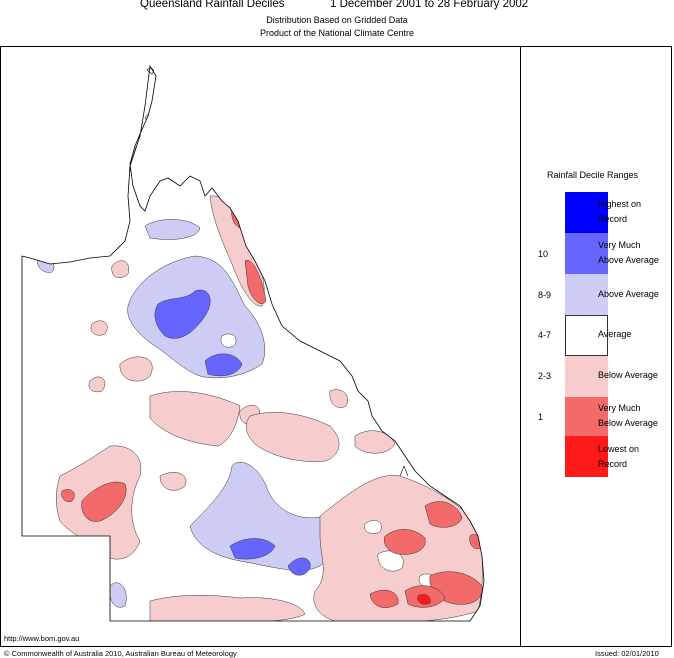 This screenshot has width=674, height=658. I want to click on footer-issued-date: Issued: 02/01/2010, so click(627, 653).